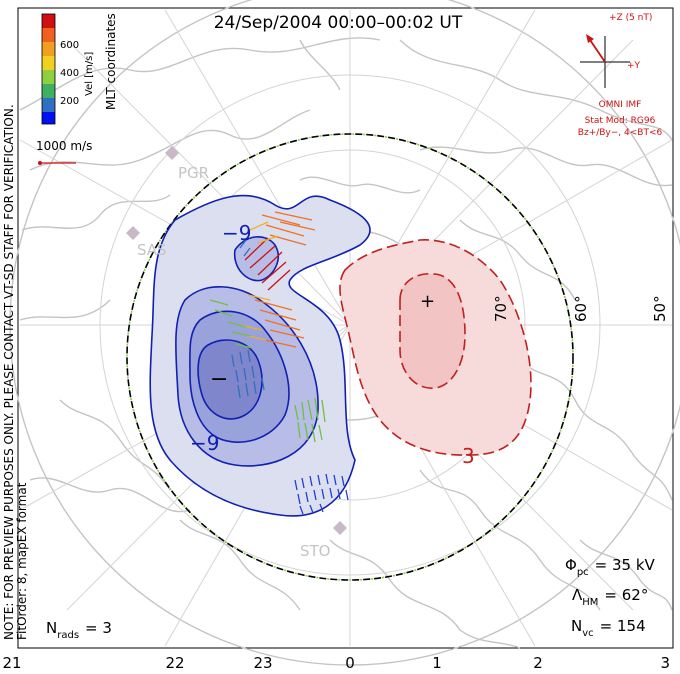  What do you see at coordinates (89, 74) in the screenshot?
I see `colorbar-label: Vel [m/s]` at bounding box center [89, 74].